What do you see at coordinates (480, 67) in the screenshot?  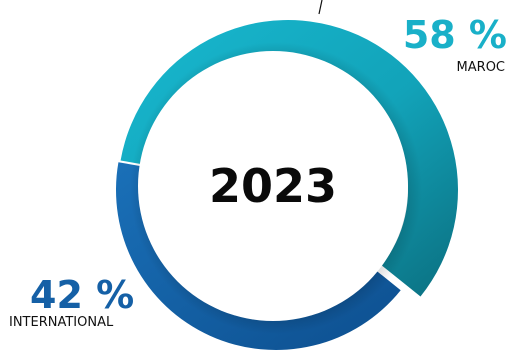 I see `maroc-category-label: MAROC` at bounding box center [480, 67].